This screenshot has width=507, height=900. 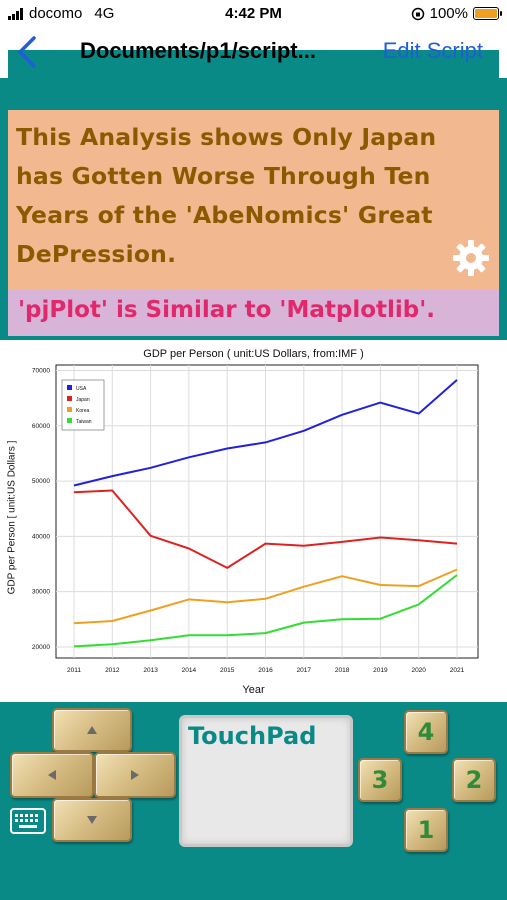 I want to click on legend-label: Taiwan, so click(x=84, y=422).